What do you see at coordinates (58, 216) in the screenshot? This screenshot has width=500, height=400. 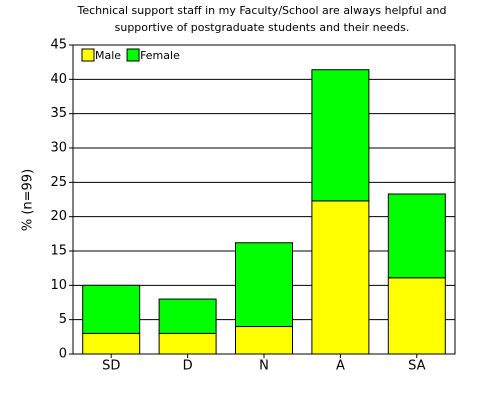 I see `y-tick-label: 20` at bounding box center [58, 216].